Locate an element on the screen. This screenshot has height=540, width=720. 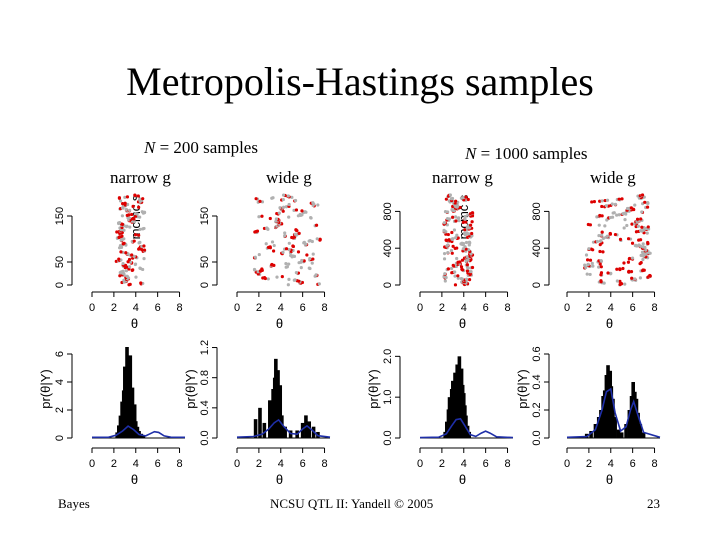
y-tick-label: 0.4 is located at coordinates (205, 407).